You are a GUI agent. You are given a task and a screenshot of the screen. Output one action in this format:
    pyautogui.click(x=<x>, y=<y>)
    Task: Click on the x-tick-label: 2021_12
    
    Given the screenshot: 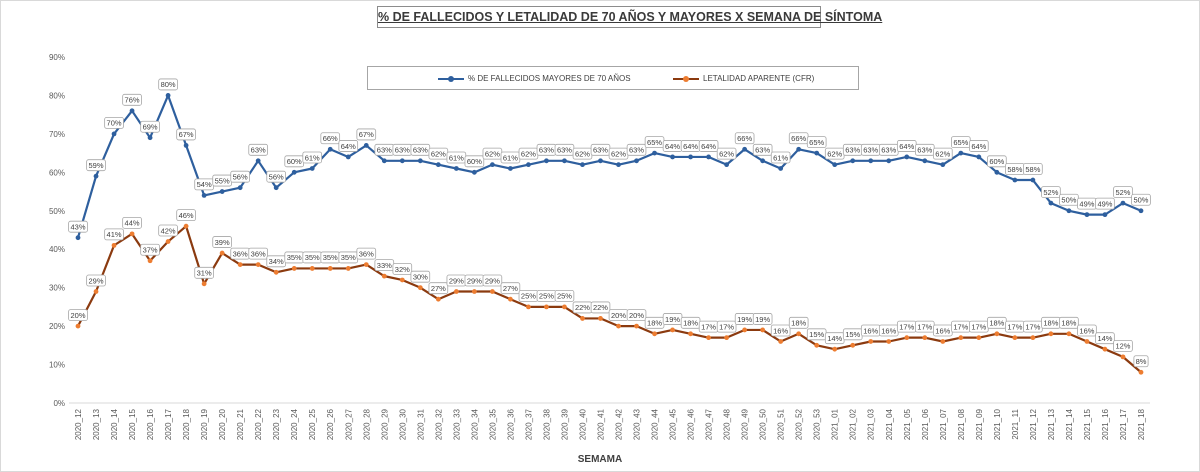 What is the action you would take?
    pyautogui.click(x=1033, y=424)
    